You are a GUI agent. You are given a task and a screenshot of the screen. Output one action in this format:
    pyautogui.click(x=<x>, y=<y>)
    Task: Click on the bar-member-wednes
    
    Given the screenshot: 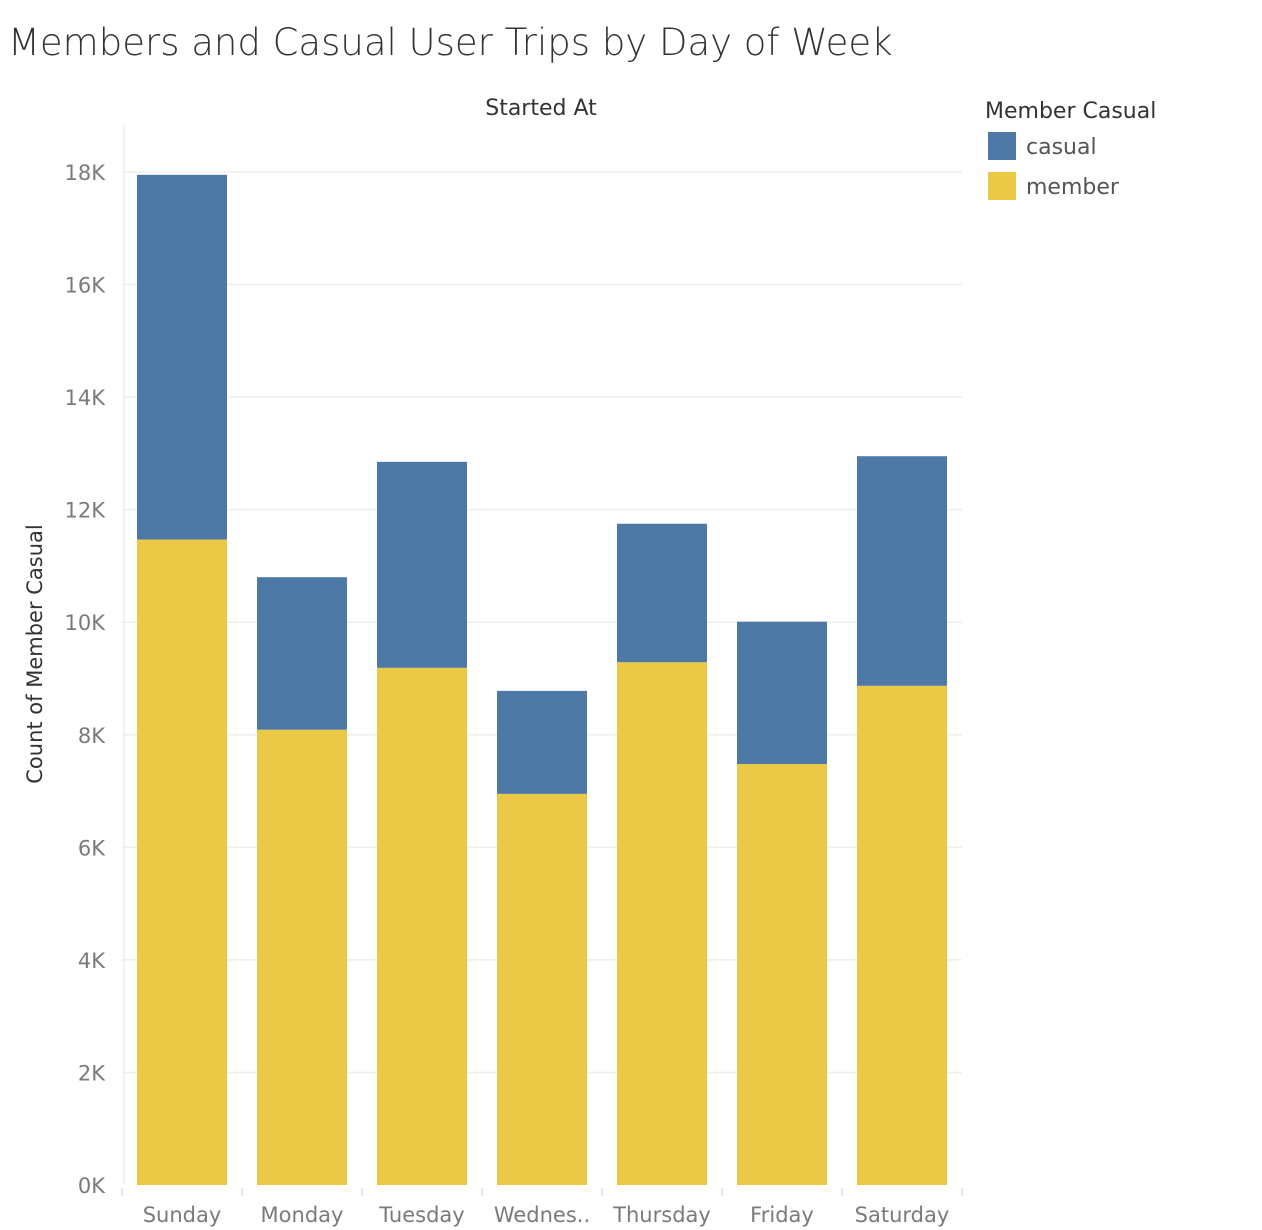 What is the action you would take?
    pyautogui.click(x=542, y=989)
    